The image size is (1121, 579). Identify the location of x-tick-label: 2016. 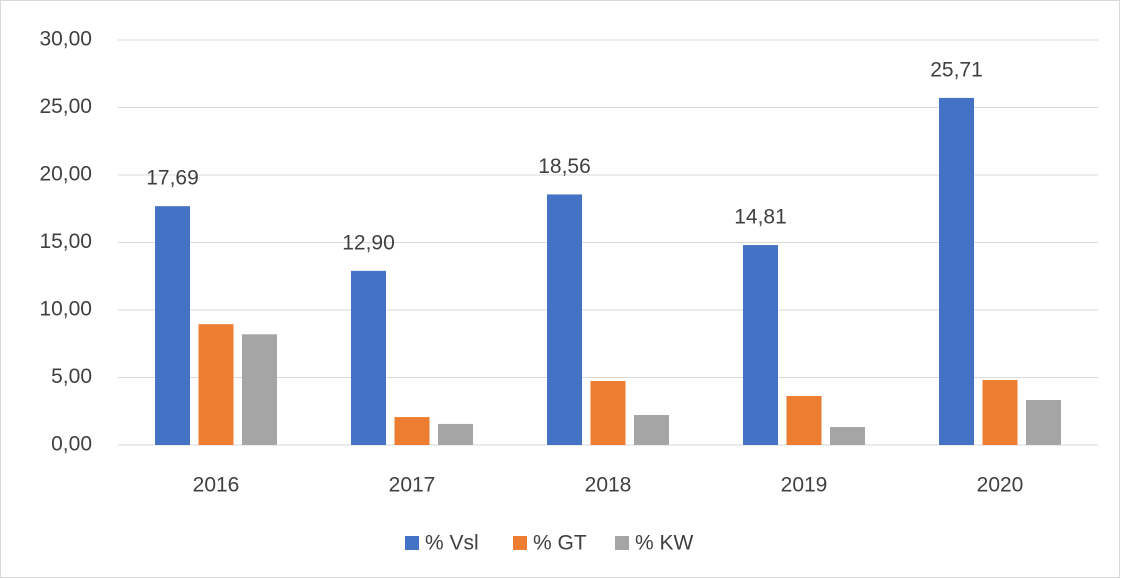
(216, 485).